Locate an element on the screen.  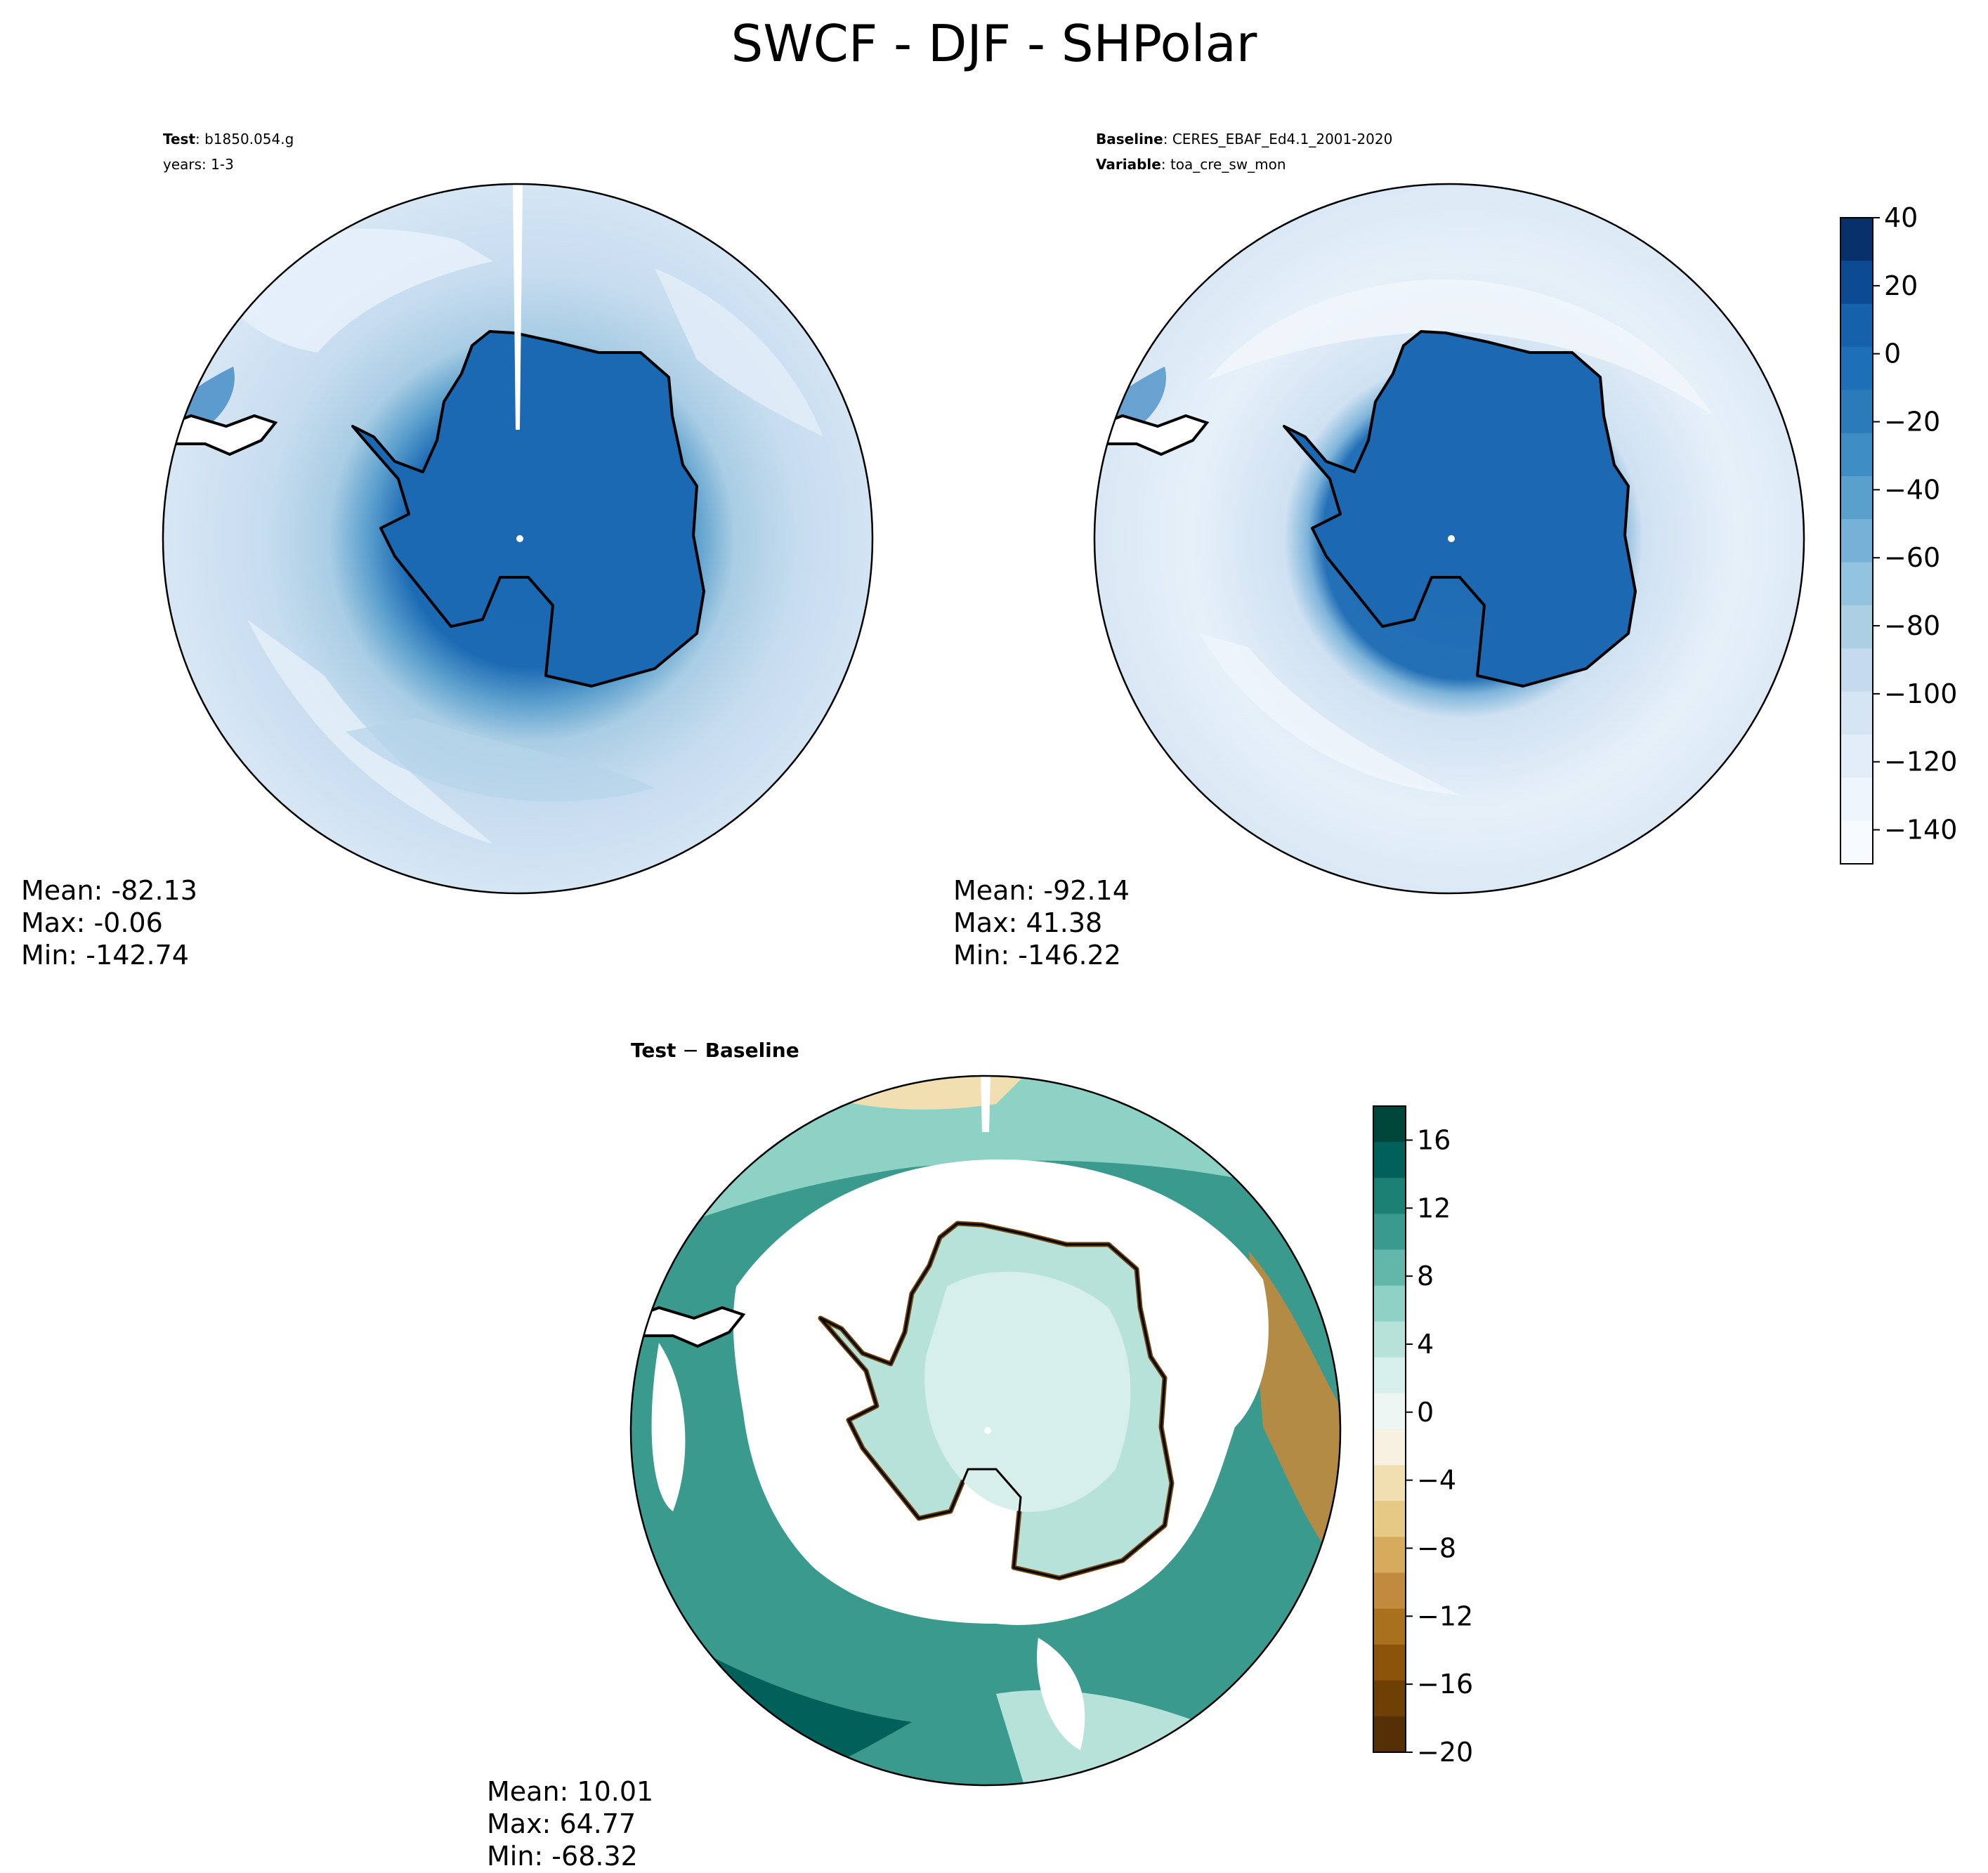
test-ocean-patch is located at coordinates (739, 352).